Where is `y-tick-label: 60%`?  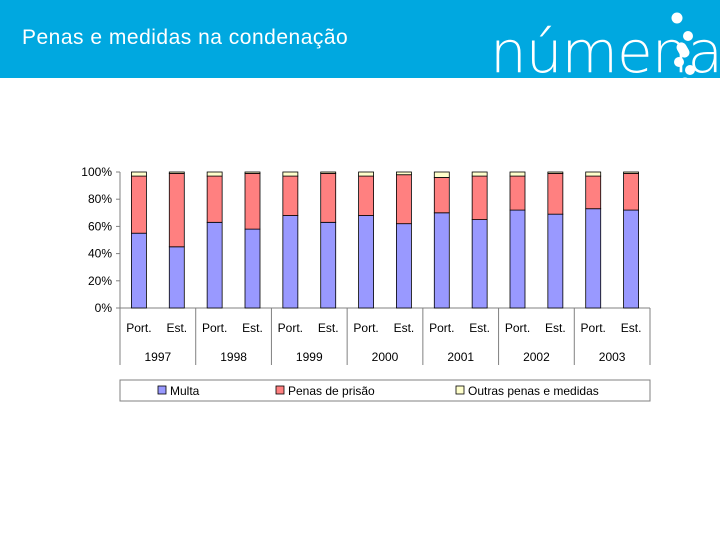 y-tick-label: 60% is located at coordinates (100, 226).